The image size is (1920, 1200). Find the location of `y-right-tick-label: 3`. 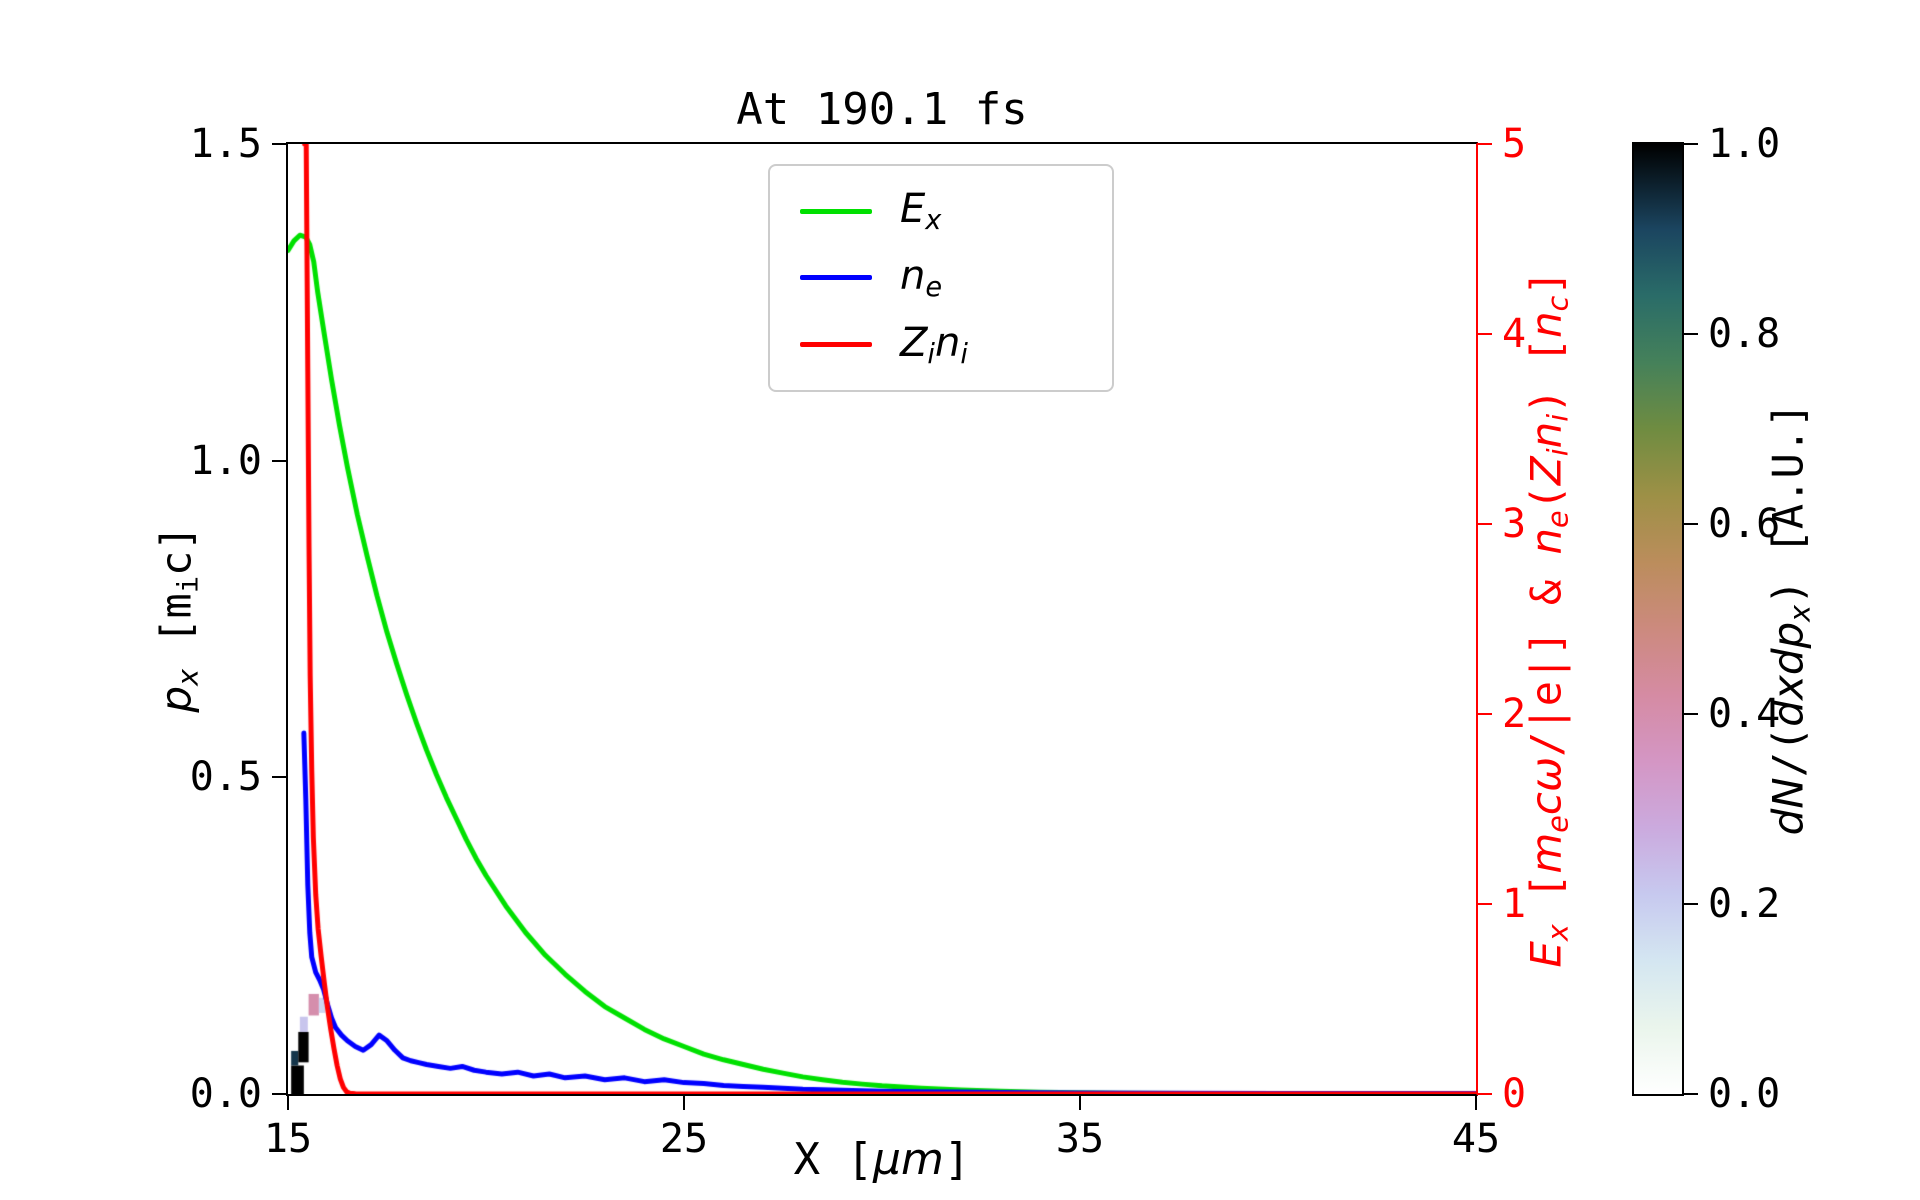

y-right-tick-label: 3 is located at coordinates (1514, 524).